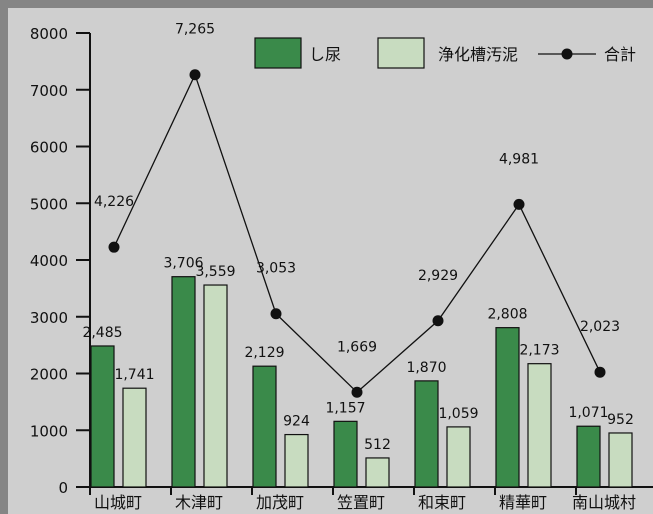 This screenshot has width=653, height=514. I want to click on data-label-series2: 1,741, so click(134, 375).